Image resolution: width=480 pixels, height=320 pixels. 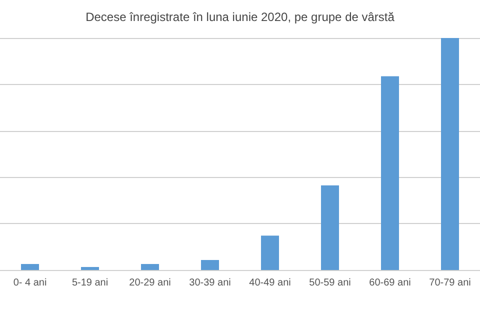 I want to click on chart-title: Decese înregistrate în luna iunie 2020, pe grupe de vârstă, so click(x=240, y=17).